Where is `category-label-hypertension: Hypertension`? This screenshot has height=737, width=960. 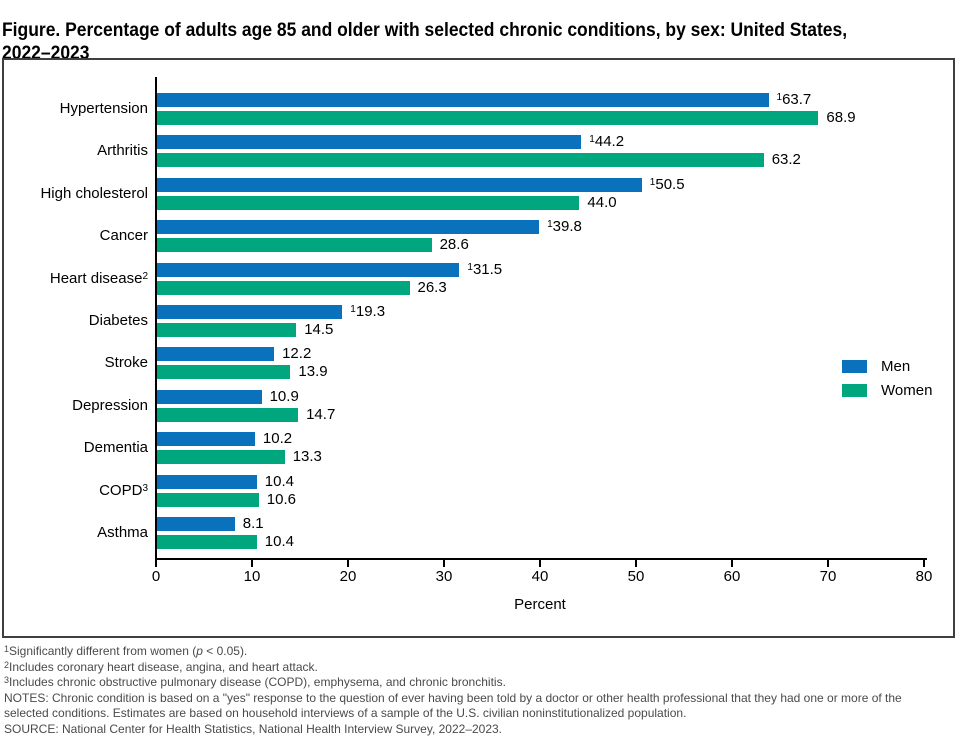
category-label-hypertension: Hypertension is located at coordinates (76, 109).